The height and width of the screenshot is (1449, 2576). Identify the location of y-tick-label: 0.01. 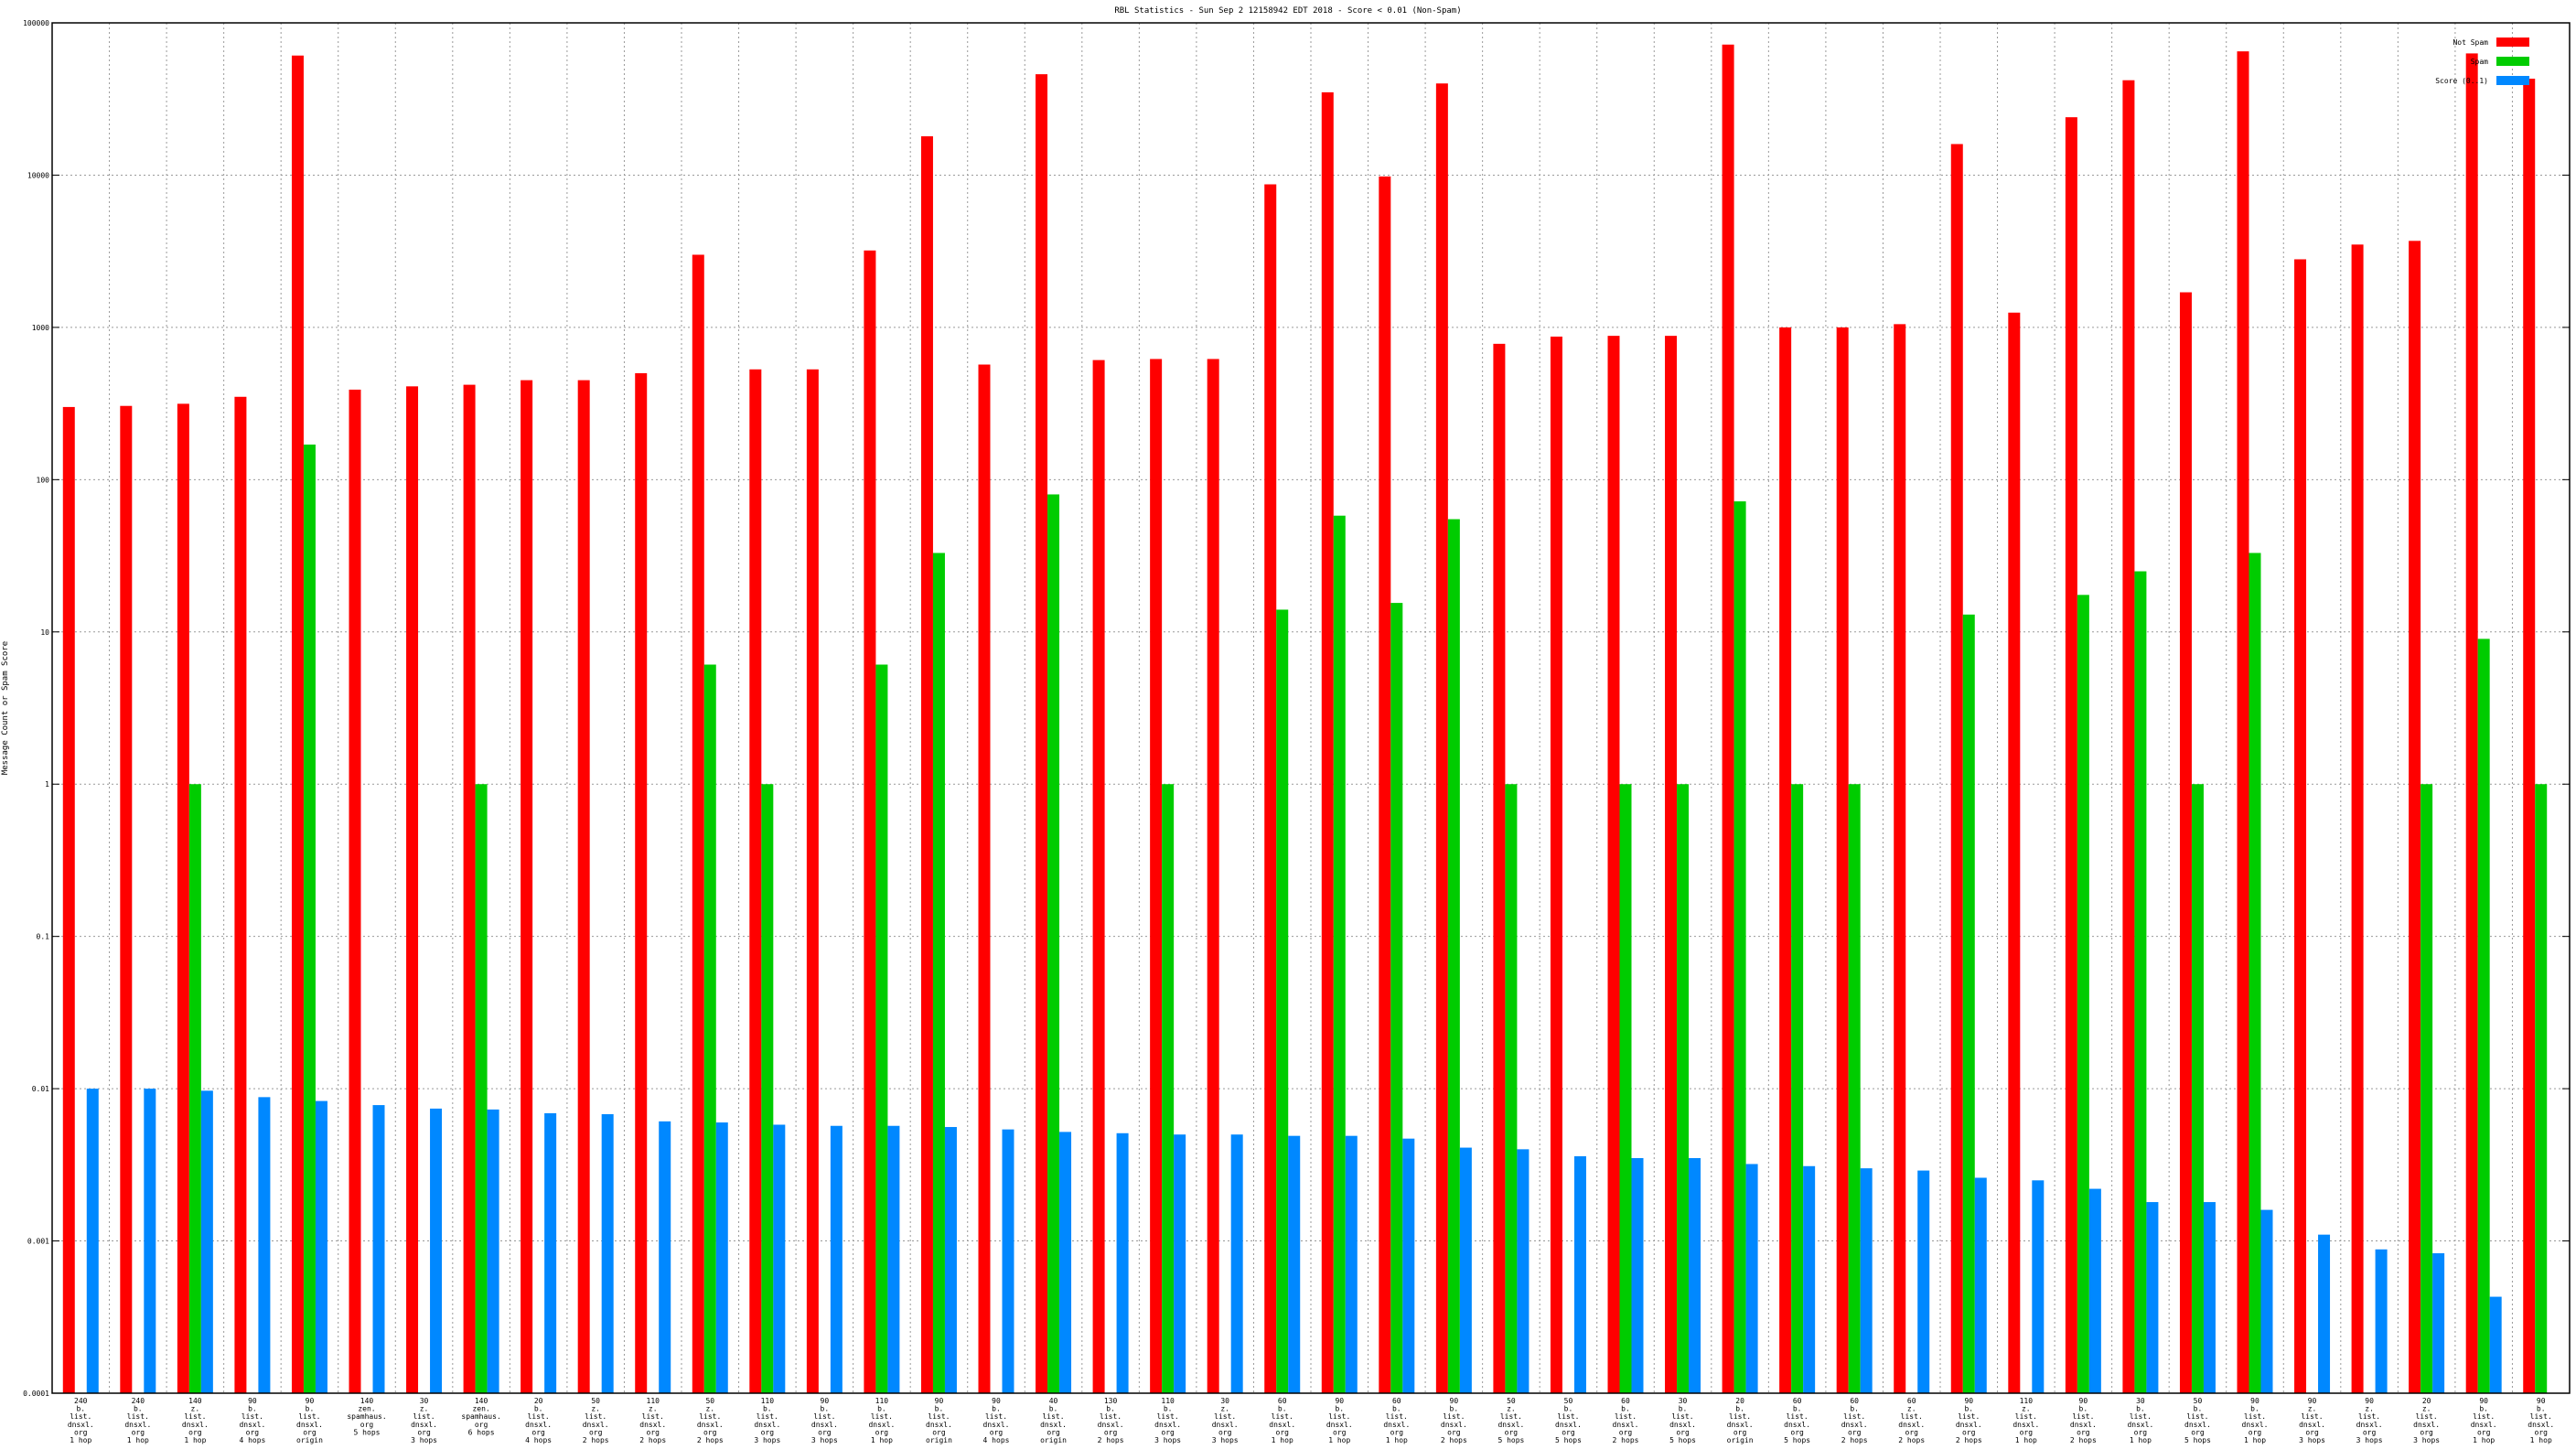
(40, 1089).